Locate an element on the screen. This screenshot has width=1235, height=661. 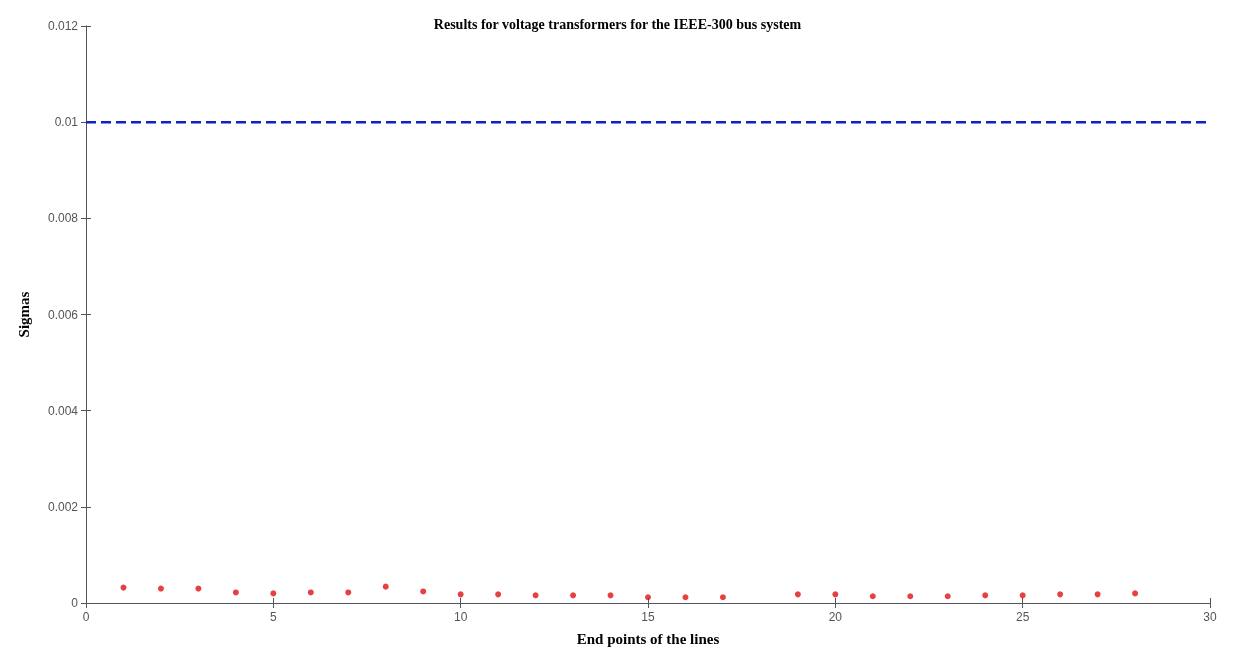
y-tick-label: 0.006 is located at coordinates (63, 314).